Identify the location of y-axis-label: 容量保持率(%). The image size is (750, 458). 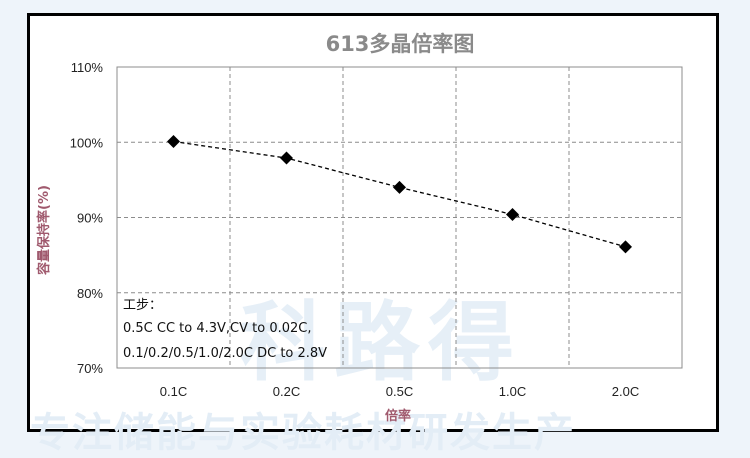
(44, 230).